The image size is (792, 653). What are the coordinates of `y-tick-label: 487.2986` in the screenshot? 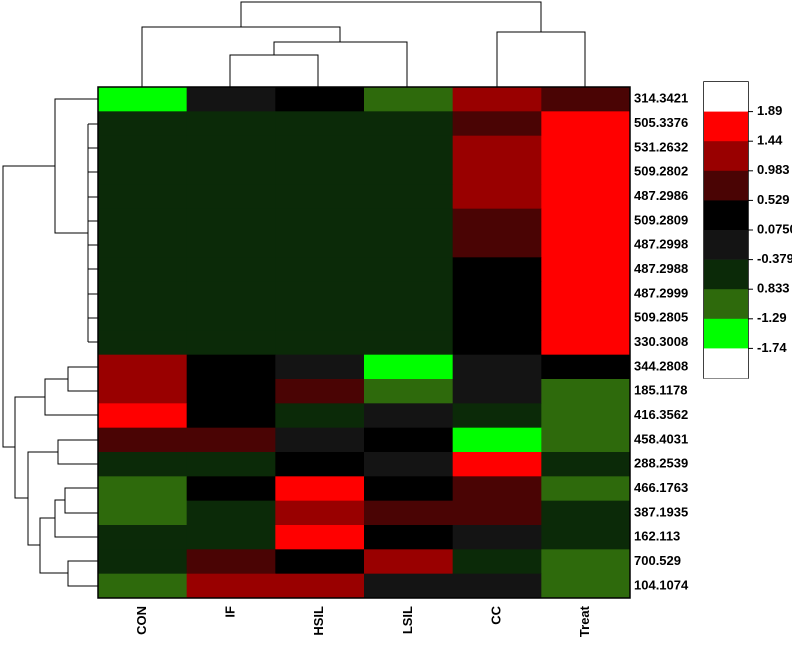 It's located at (661, 195).